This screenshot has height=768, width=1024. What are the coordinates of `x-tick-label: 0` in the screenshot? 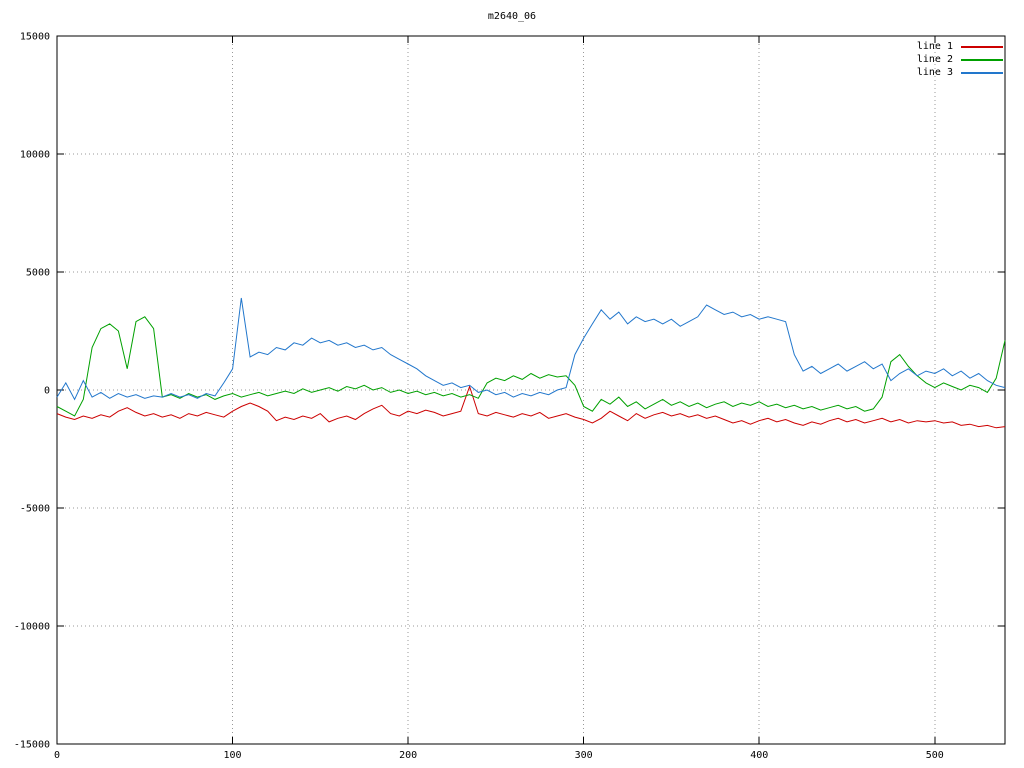 It's located at (57, 755).